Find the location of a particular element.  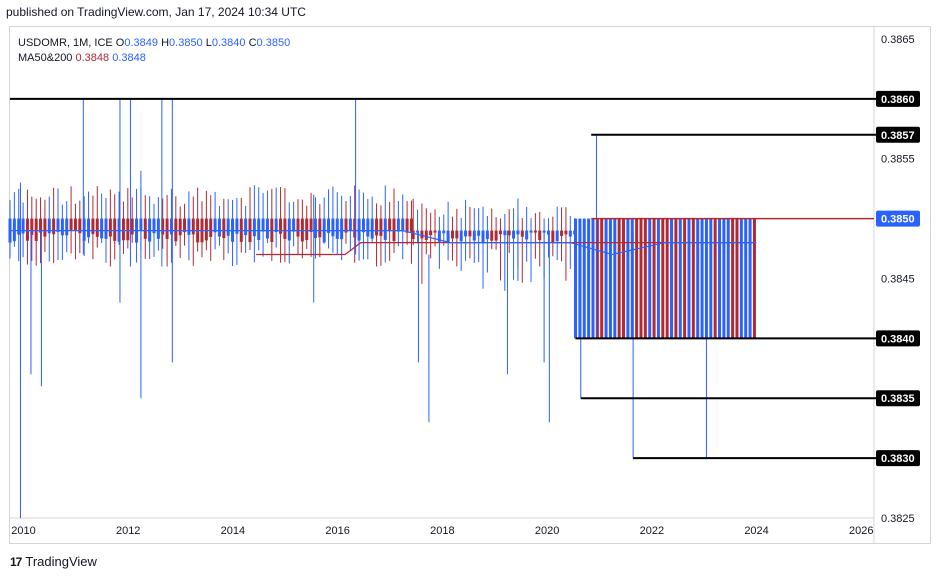

time-tick-label: 2026 is located at coordinates (861, 531).